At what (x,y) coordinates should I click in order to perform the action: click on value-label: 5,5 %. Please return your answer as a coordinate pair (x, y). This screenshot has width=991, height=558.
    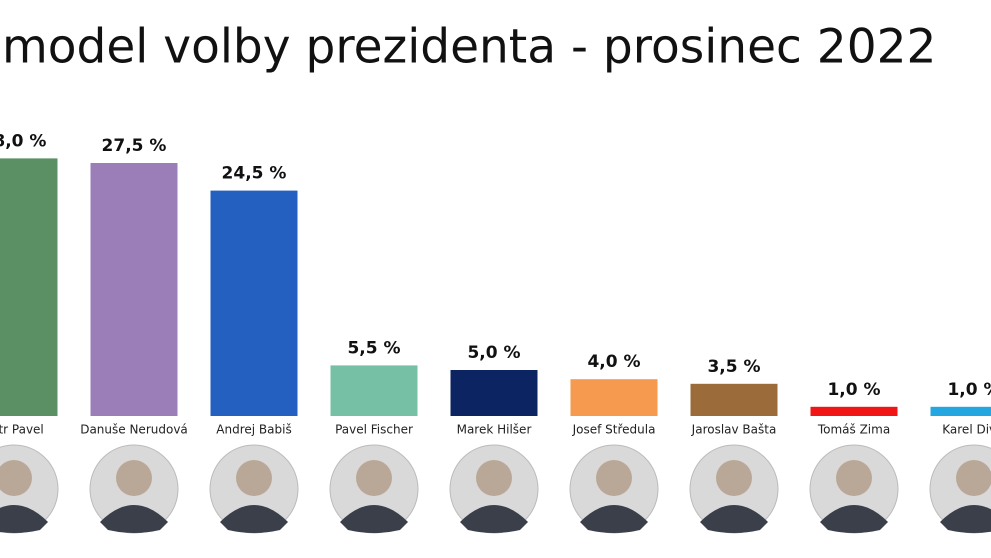
    Looking at the image, I should click on (373, 348).